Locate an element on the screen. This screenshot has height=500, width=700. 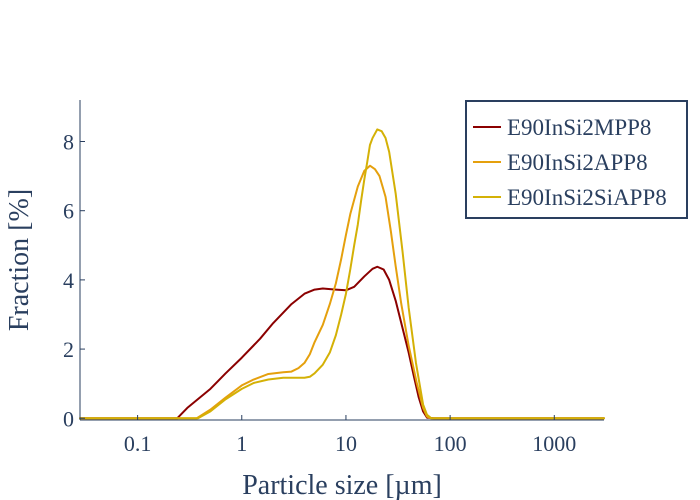
legend-label-2: E90InSi2APP8 is located at coordinates (577, 162).